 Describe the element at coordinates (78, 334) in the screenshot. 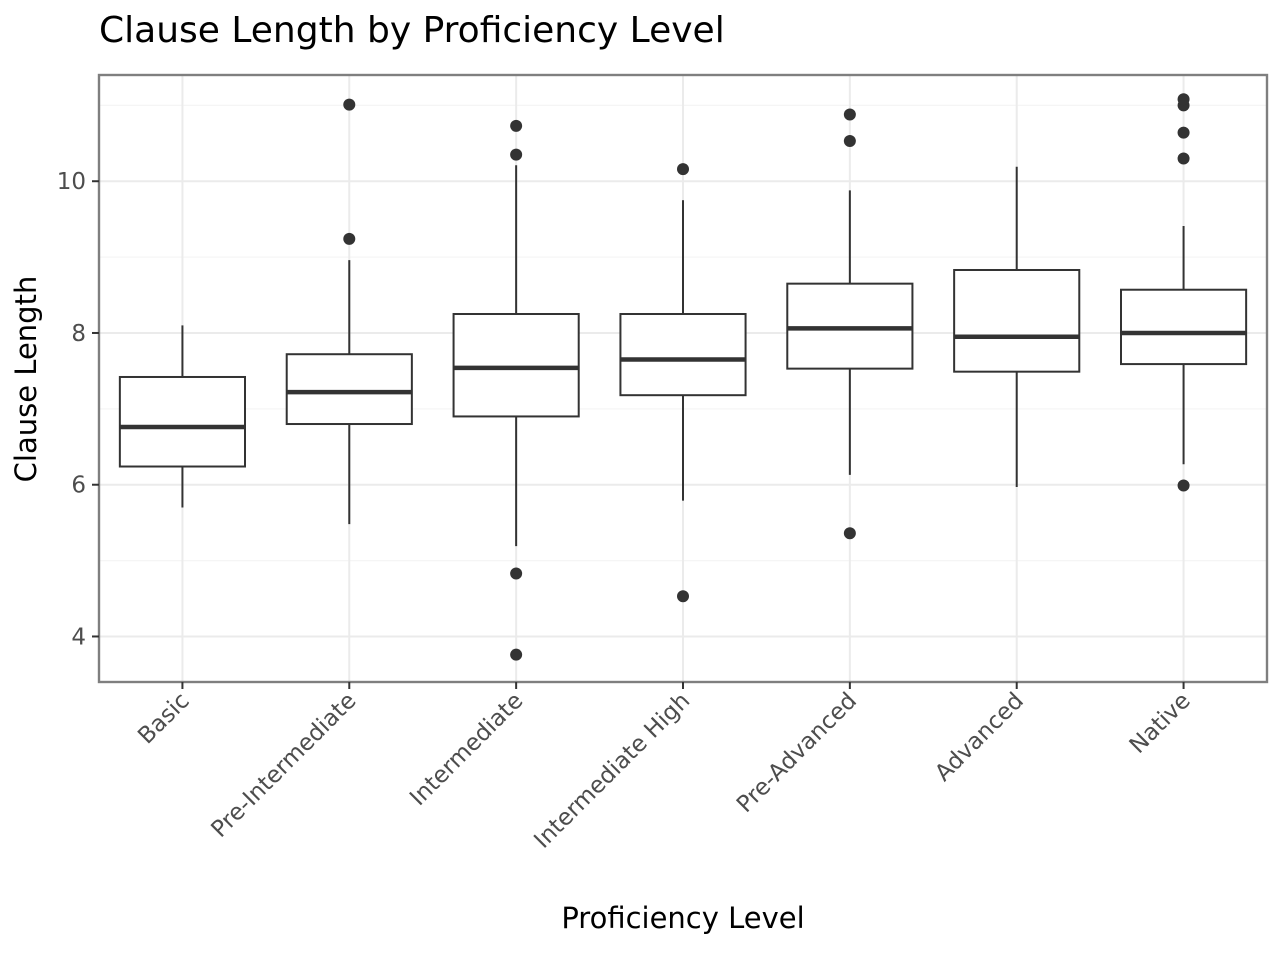

I see `y-tick-label: 8` at that location.